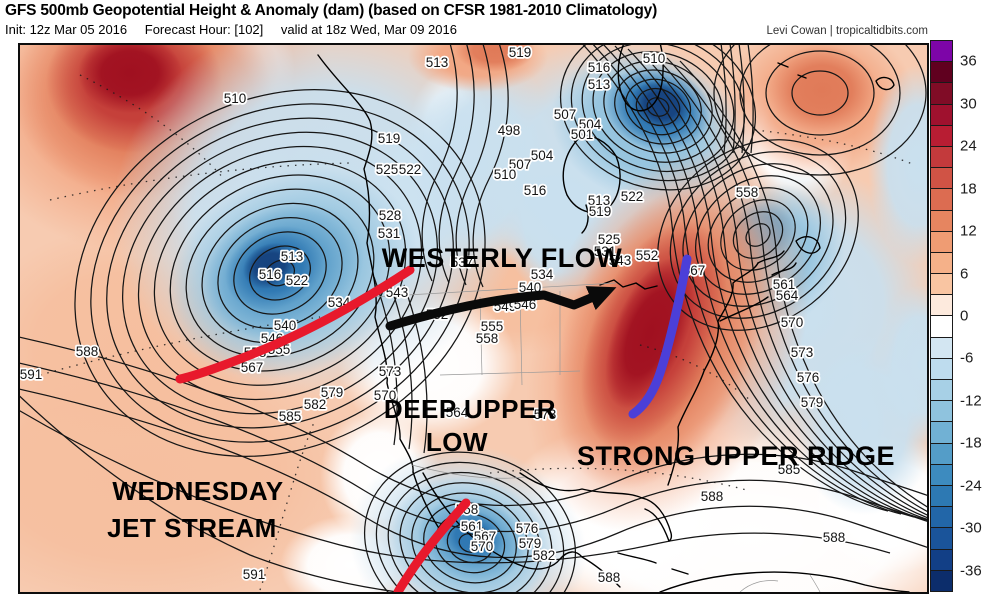 Image resolution: width=988 pixels, height=606 pixels. Describe the element at coordinates (599, 84) in the screenshot. I see `contour-label: 513` at that location.